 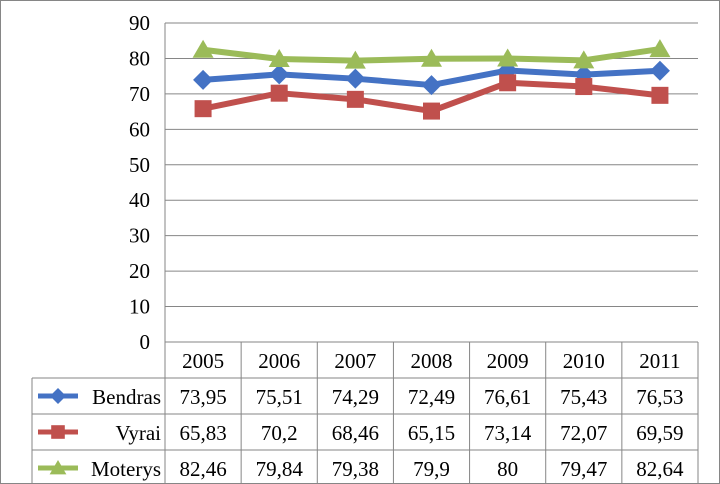 I want to click on data-table-value: 69,59, so click(x=659, y=433).